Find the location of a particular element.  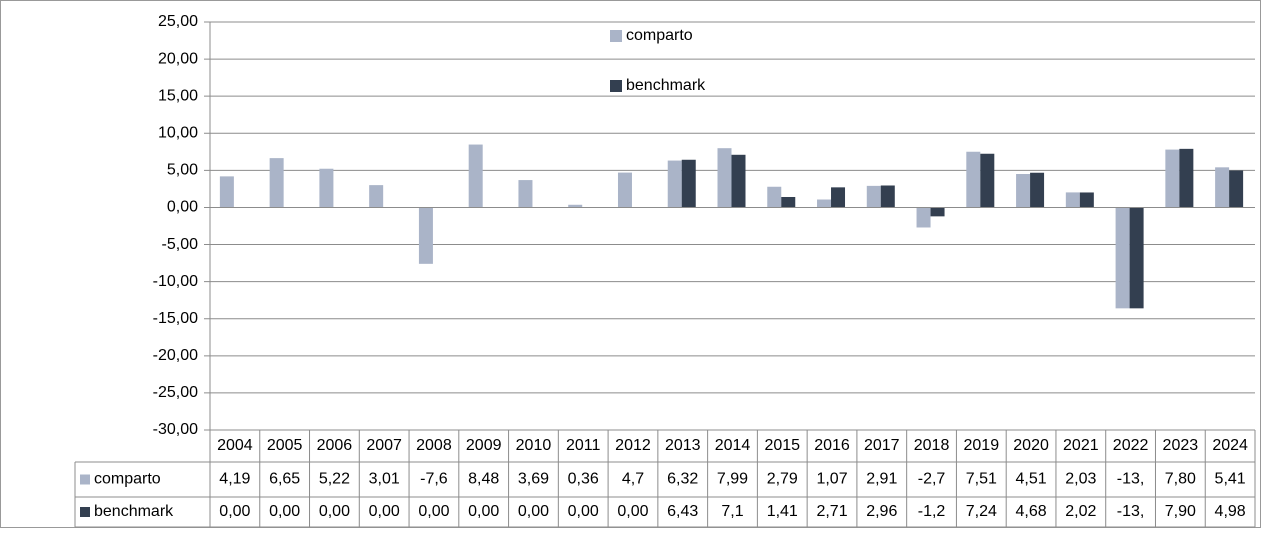

table-value: 4,98 is located at coordinates (1230, 511).